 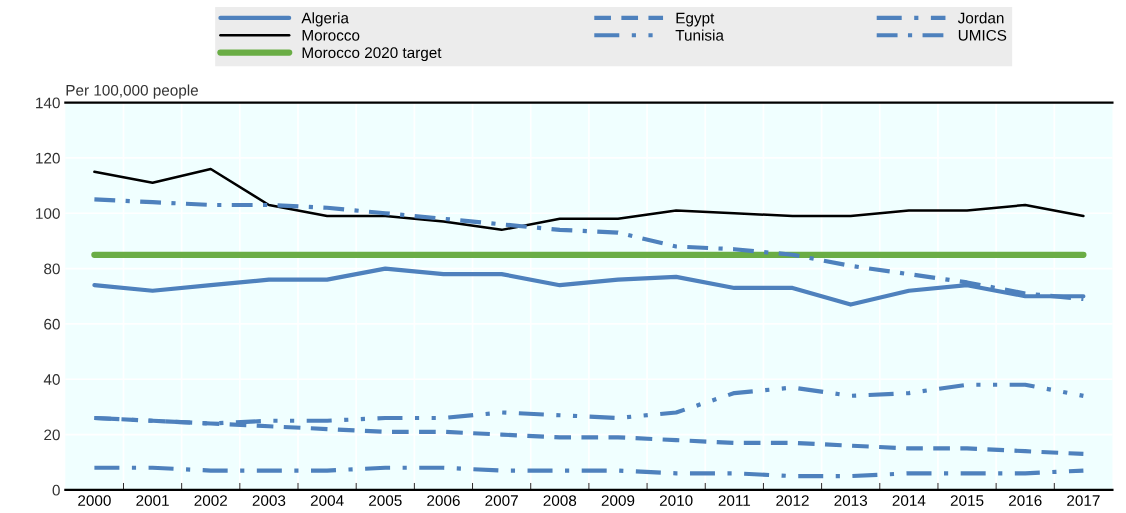 What do you see at coordinates (792, 500) in the screenshot?
I see `x-tick-label: 2012` at bounding box center [792, 500].